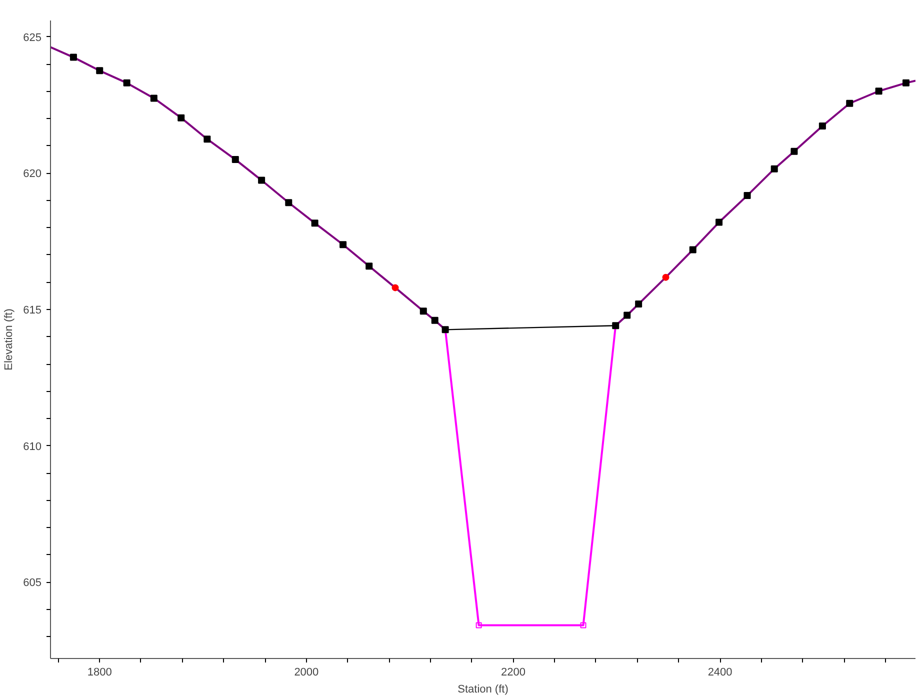  What do you see at coordinates (99, 672) in the screenshot?
I see `x-tick-label: 1800` at bounding box center [99, 672].